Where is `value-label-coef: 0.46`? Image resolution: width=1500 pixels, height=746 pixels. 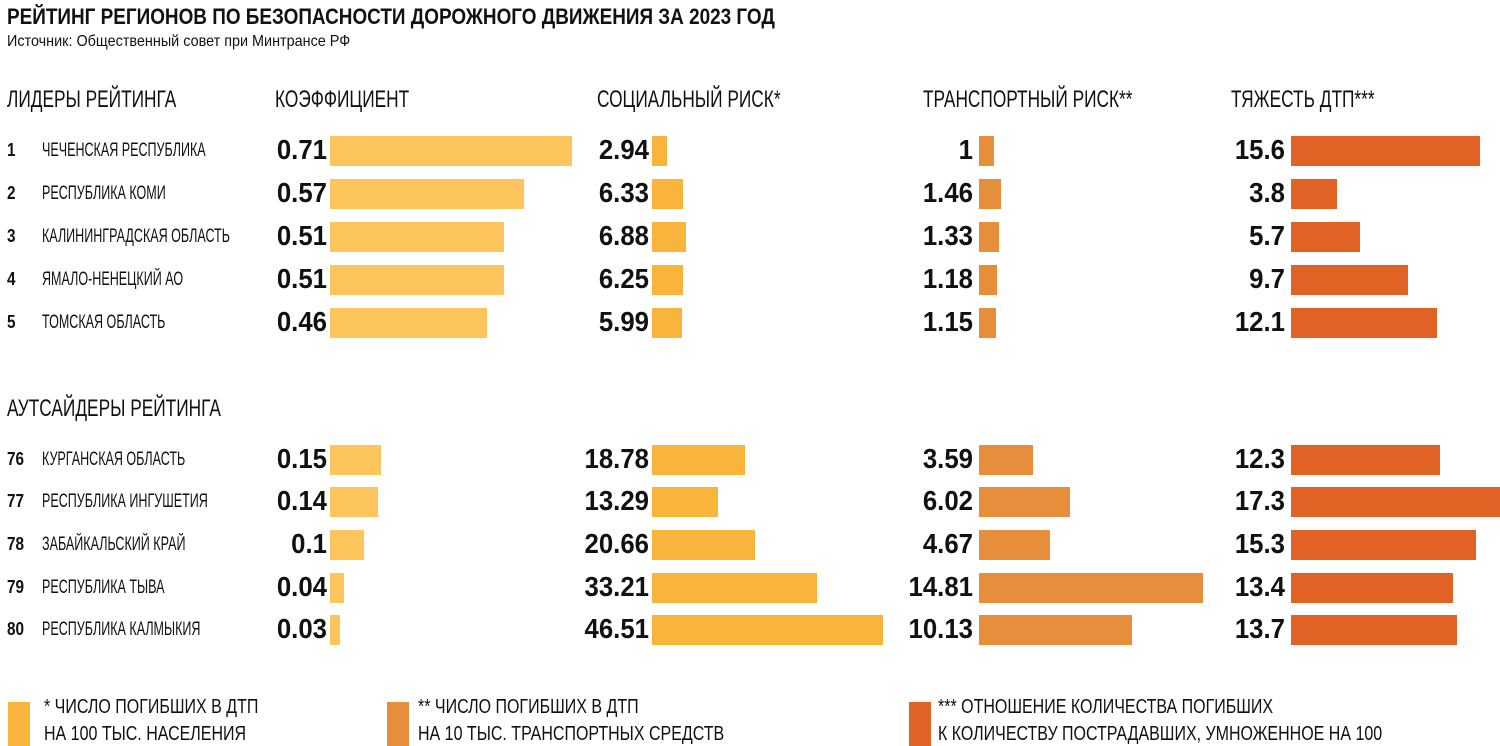
value-label-coef: 0.46 is located at coordinates (301, 321).